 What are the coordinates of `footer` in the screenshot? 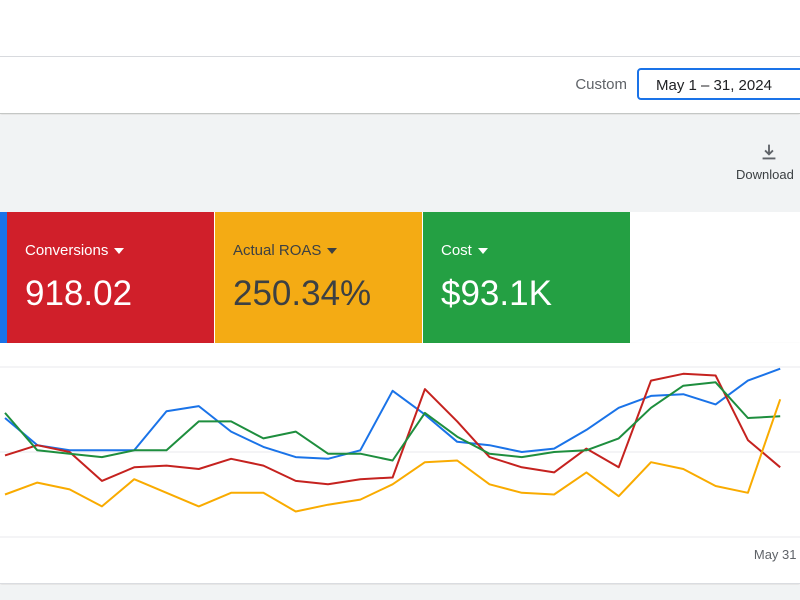 It's located at (400, 592).